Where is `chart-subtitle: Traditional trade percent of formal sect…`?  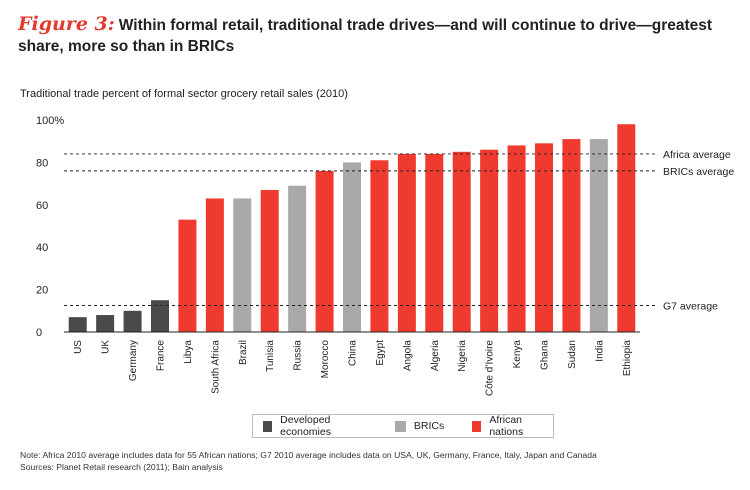 chart-subtitle: Traditional trade percent of formal sect… is located at coordinates (184, 94).